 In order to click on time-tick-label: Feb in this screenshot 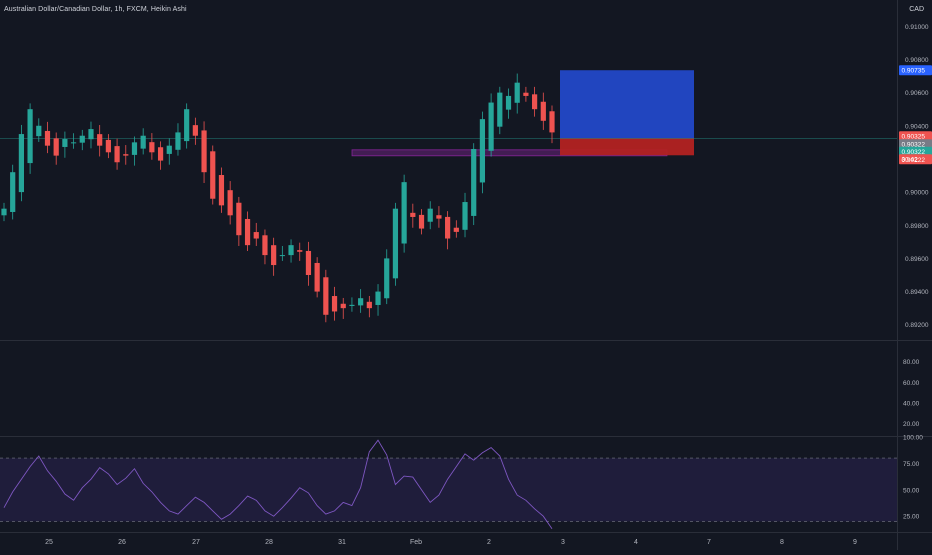, I will do `click(416, 542)`.